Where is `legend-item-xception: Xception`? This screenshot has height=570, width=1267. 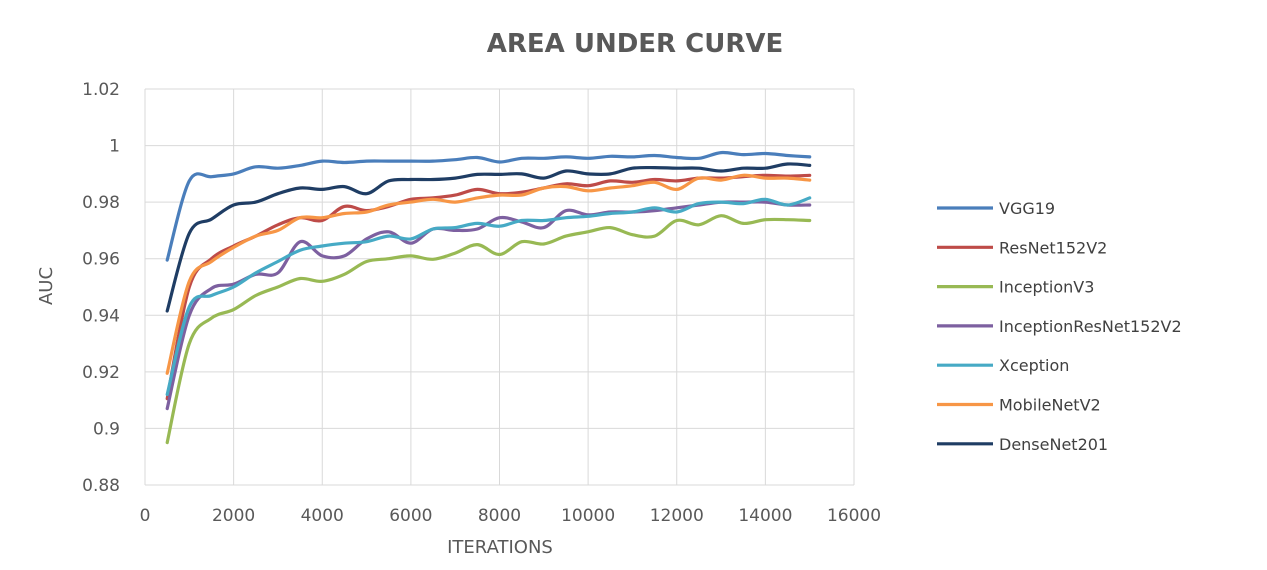
legend-item-xception: Xception is located at coordinates (1003, 365).